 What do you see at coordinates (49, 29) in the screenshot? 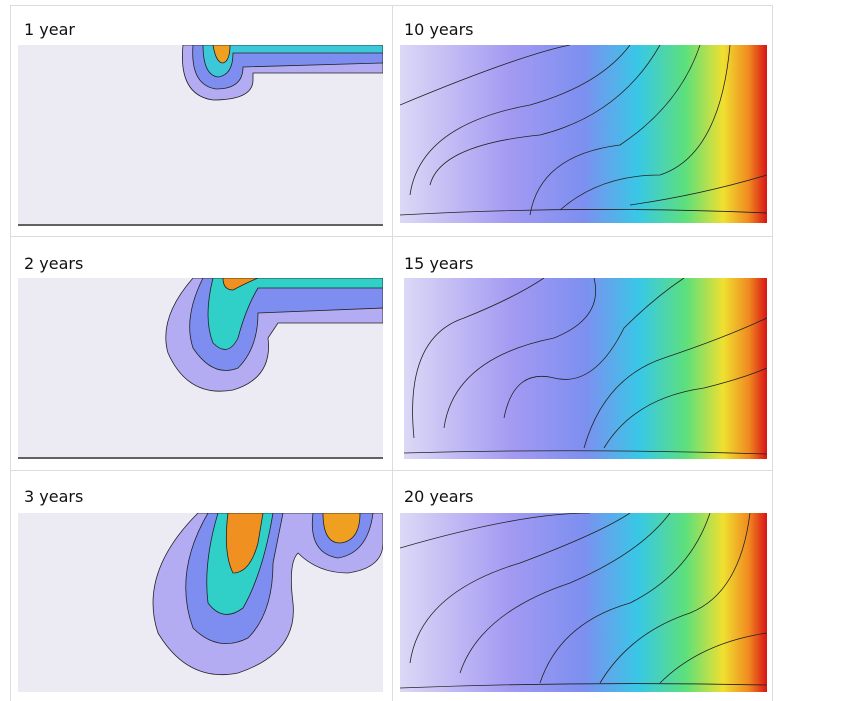
I see `cell-label: 1 year` at bounding box center [49, 29].